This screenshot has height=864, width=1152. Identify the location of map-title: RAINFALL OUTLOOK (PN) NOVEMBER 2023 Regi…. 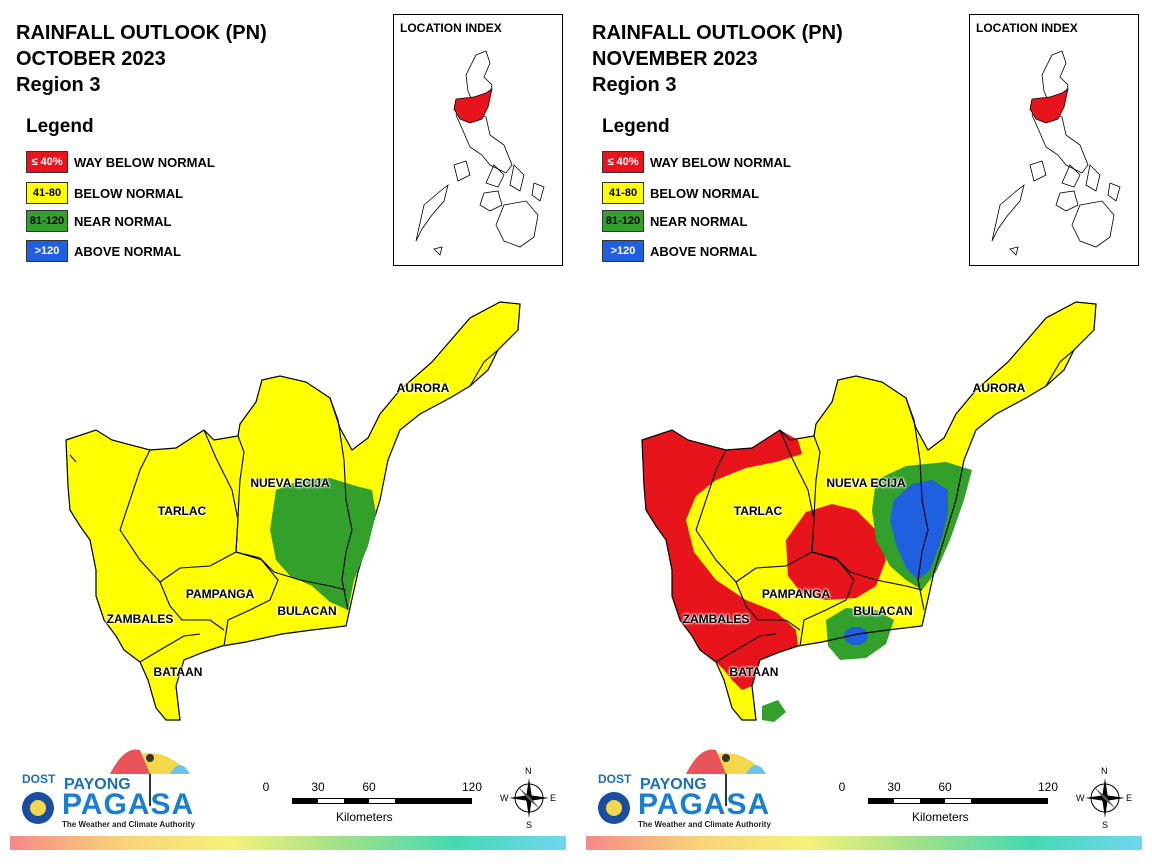
(717, 59).